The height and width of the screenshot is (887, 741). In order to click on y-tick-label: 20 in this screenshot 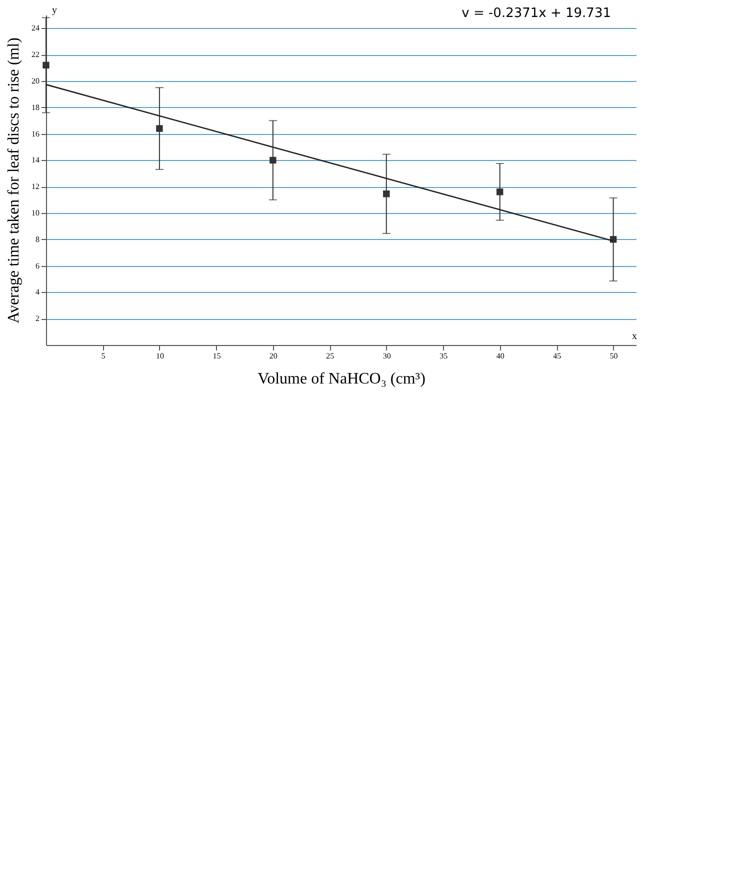, I will do `click(36, 81)`.